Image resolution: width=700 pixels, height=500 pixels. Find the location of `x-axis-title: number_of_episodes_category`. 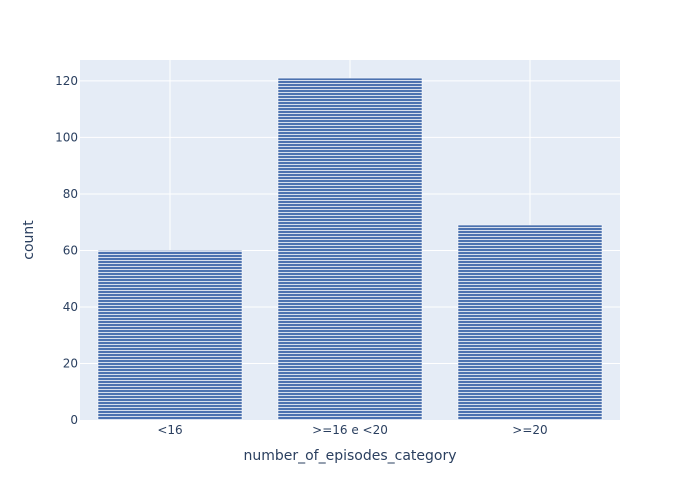

x-axis-title: number_of_episodes_category is located at coordinates (349, 456).